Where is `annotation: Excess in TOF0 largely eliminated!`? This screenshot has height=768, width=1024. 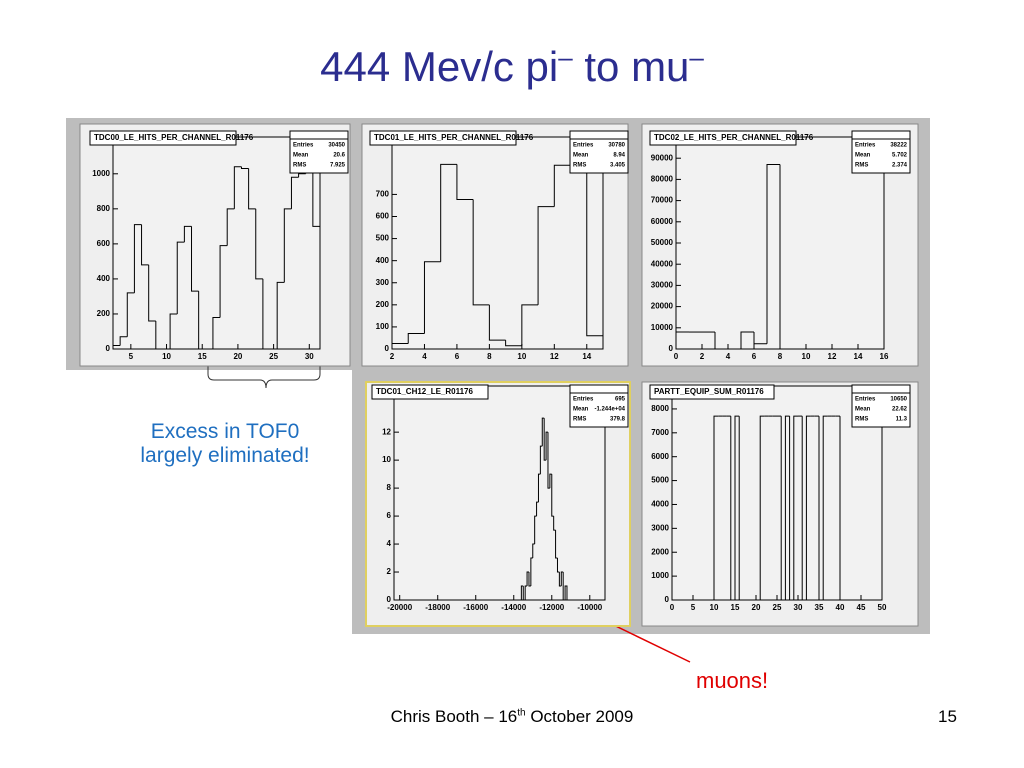
annotation: Excess in TOF0 largely eliminated! is located at coordinates (225, 444).